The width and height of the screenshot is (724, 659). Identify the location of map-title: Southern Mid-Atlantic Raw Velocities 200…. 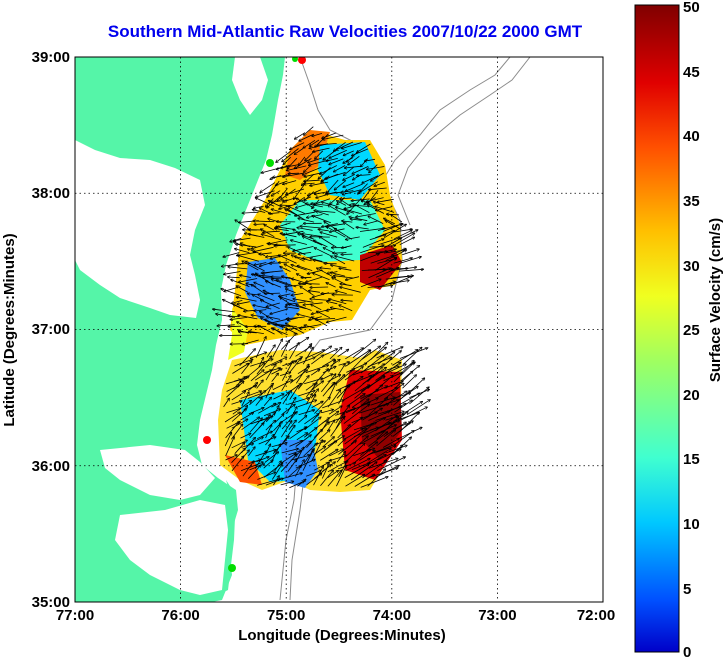
(345, 31).